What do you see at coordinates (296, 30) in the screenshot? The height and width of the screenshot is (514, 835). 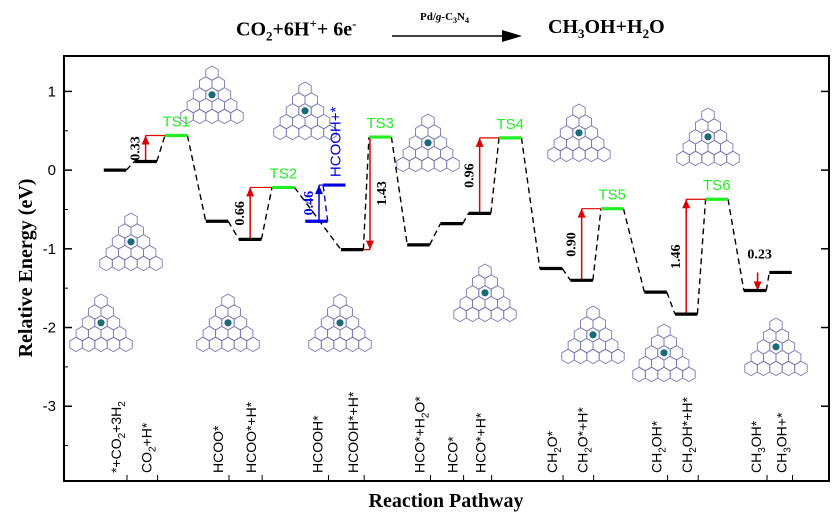 I see `reaction-reactants: CO2+6H++ 6e-` at bounding box center [296, 30].